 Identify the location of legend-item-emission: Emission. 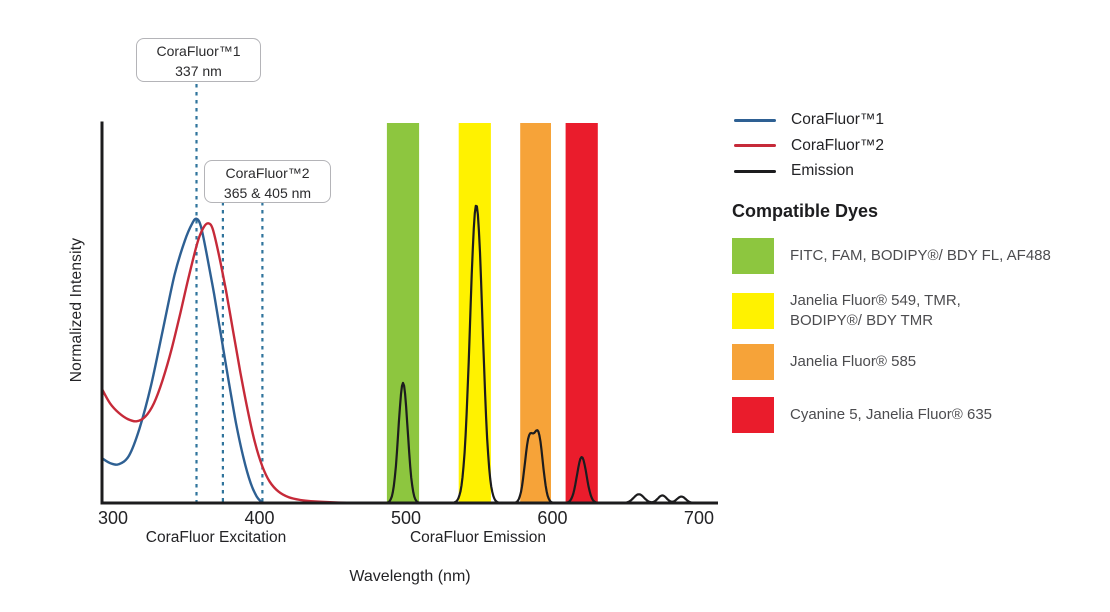
(809, 171).